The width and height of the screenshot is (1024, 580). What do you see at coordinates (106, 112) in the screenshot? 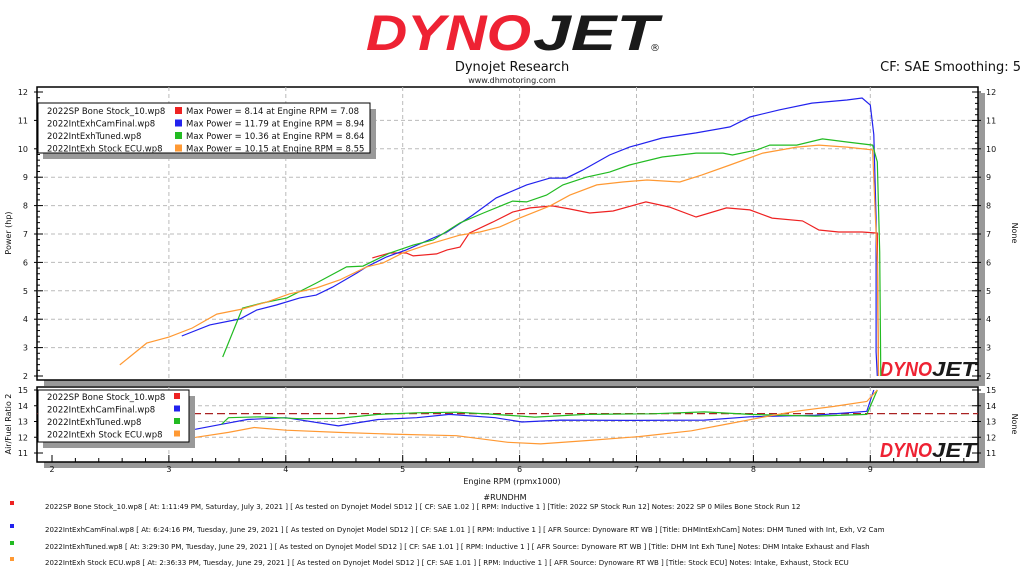
I see `legend-run-name: 2022SP Bone Stock_10.wp8` at bounding box center [106, 112].